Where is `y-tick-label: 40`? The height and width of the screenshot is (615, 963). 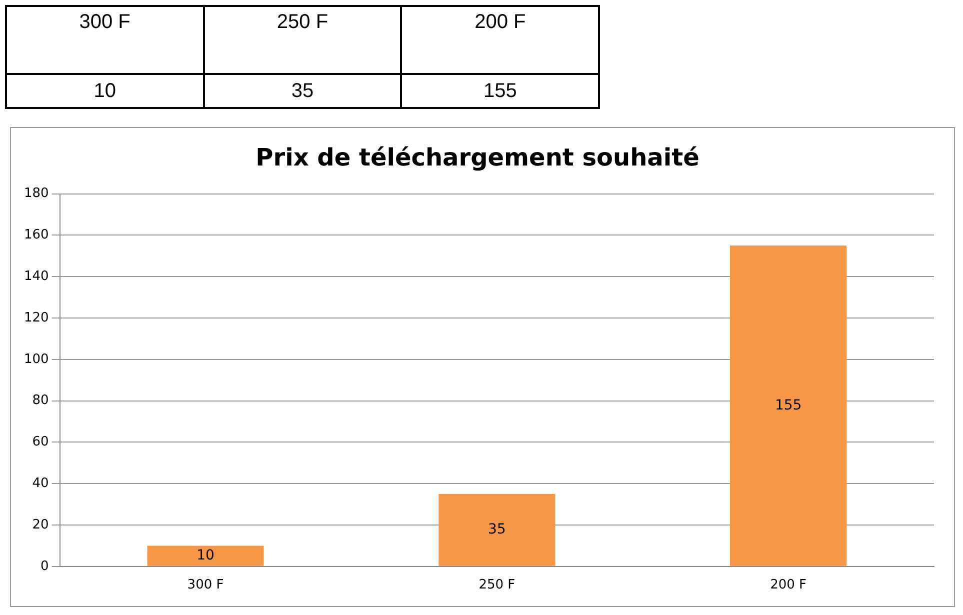 y-tick-label: 40 is located at coordinates (40, 483).